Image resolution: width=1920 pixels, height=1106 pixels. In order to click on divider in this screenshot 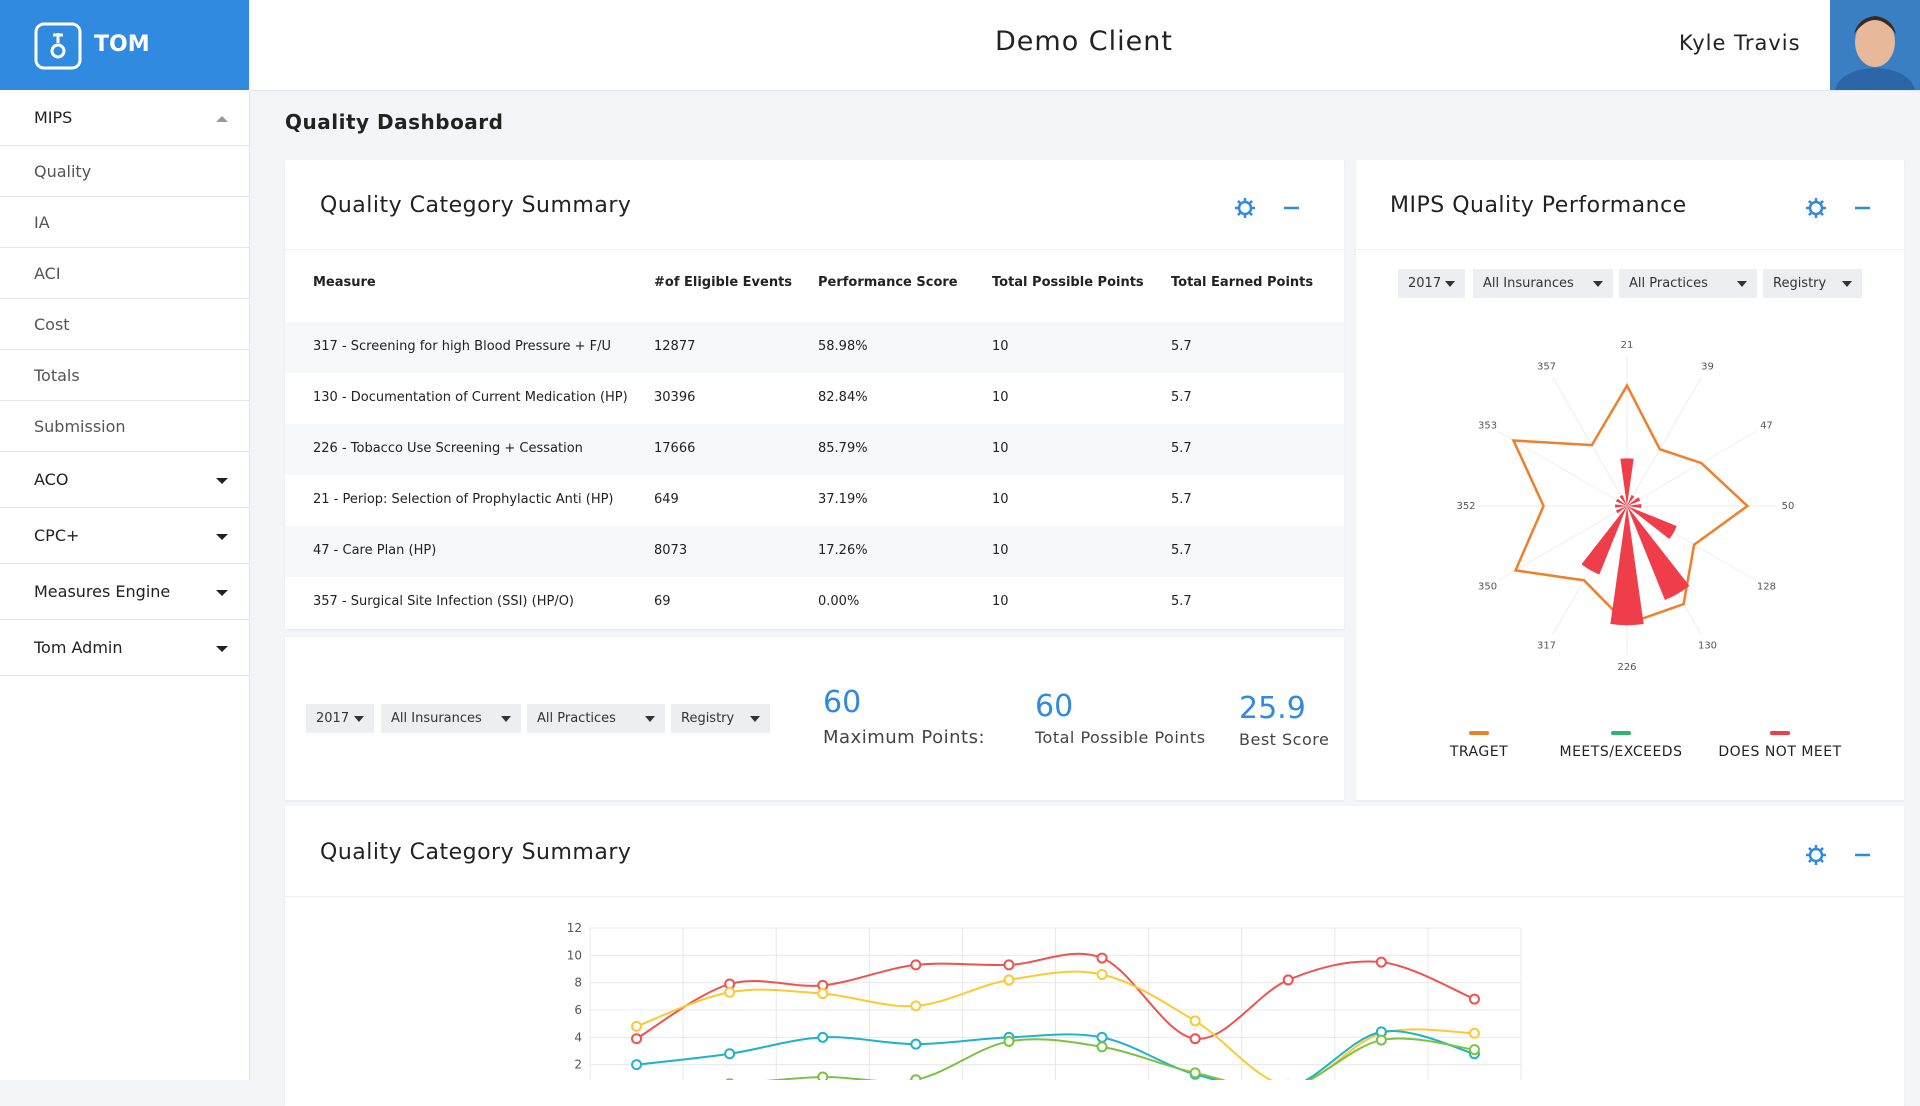, I will do `click(1630, 249)`.